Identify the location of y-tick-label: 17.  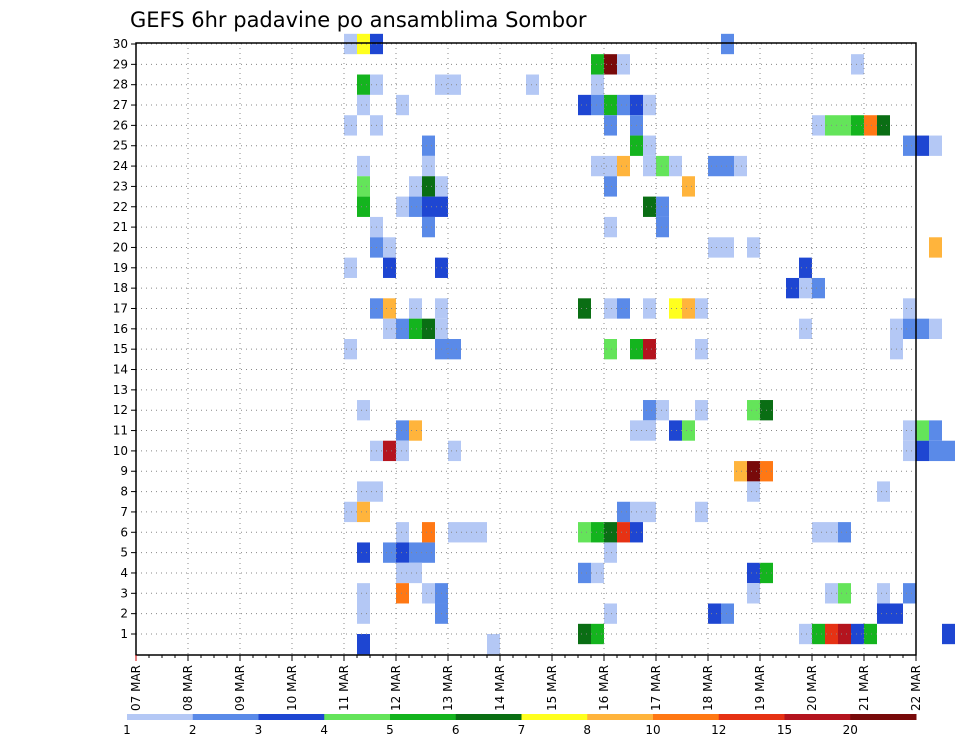
(120, 308).